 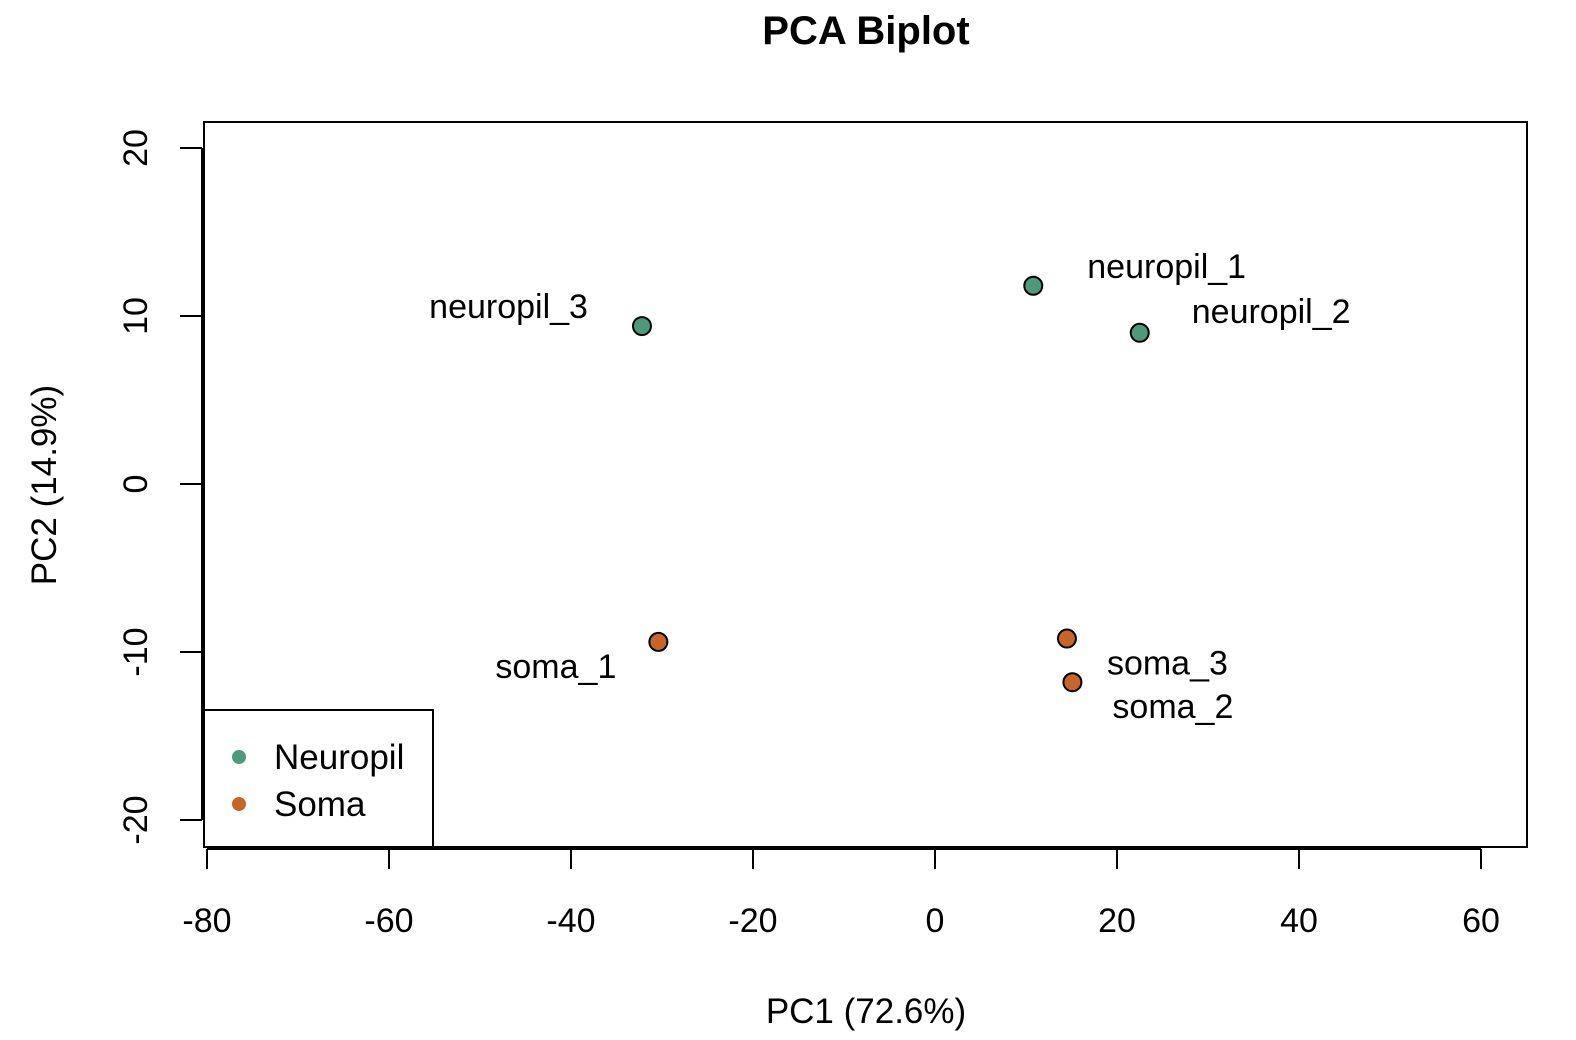 What do you see at coordinates (1166, 267) in the screenshot?
I see `point-label-neuropil_1: neuropil_1` at bounding box center [1166, 267].